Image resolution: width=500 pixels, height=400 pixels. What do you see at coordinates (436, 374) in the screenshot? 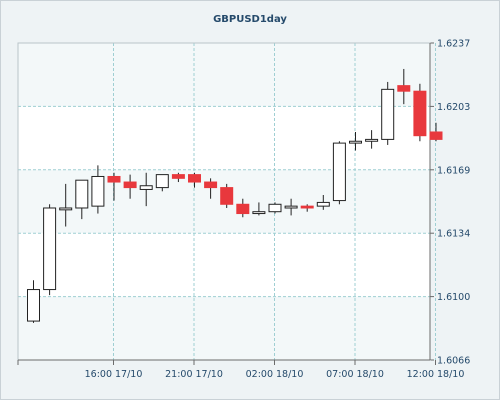
I see `x-tick-label: 12:00 18/10` at bounding box center [436, 374].